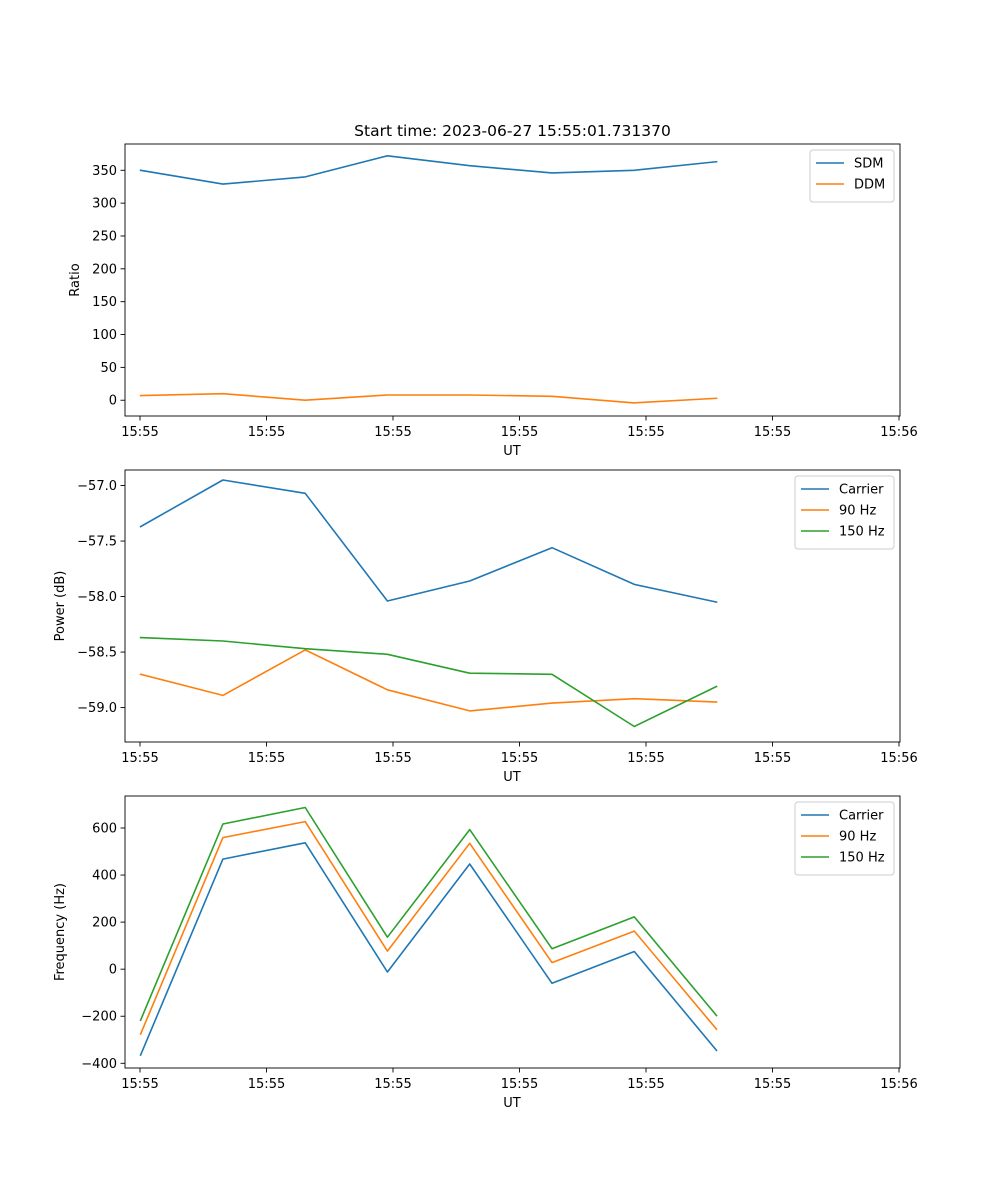 This screenshot has width=1000, height=1200. What do you see at coordinates (852, 176) in the screenshot?
I see `legend: SDM DDM` at bounding box center [852, 176].